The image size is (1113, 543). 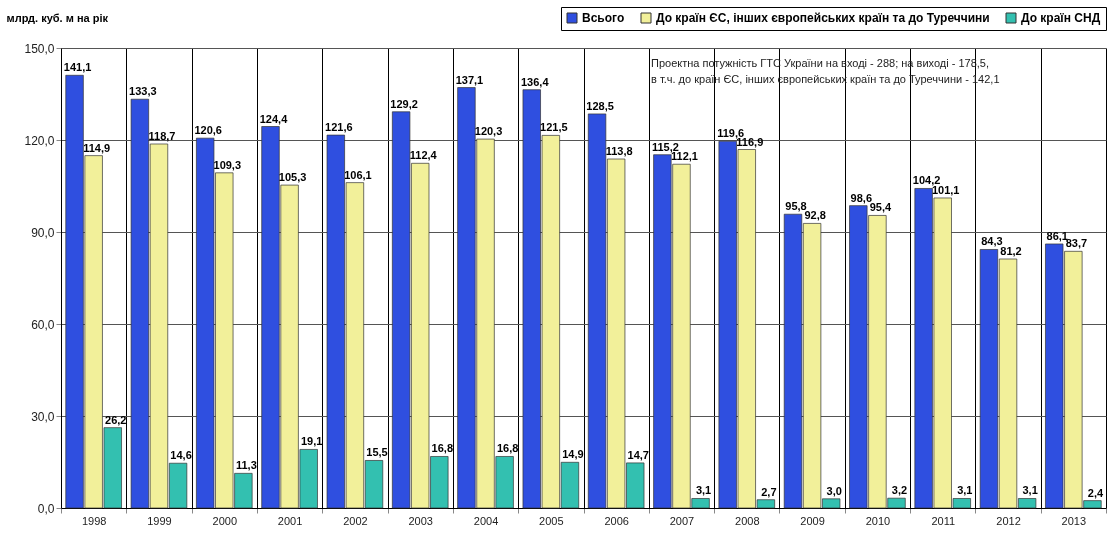 What do you see at coordinates (815, 215) in the screenshot?
I see `data-label: 92,8` at bounding box center [815, 215].